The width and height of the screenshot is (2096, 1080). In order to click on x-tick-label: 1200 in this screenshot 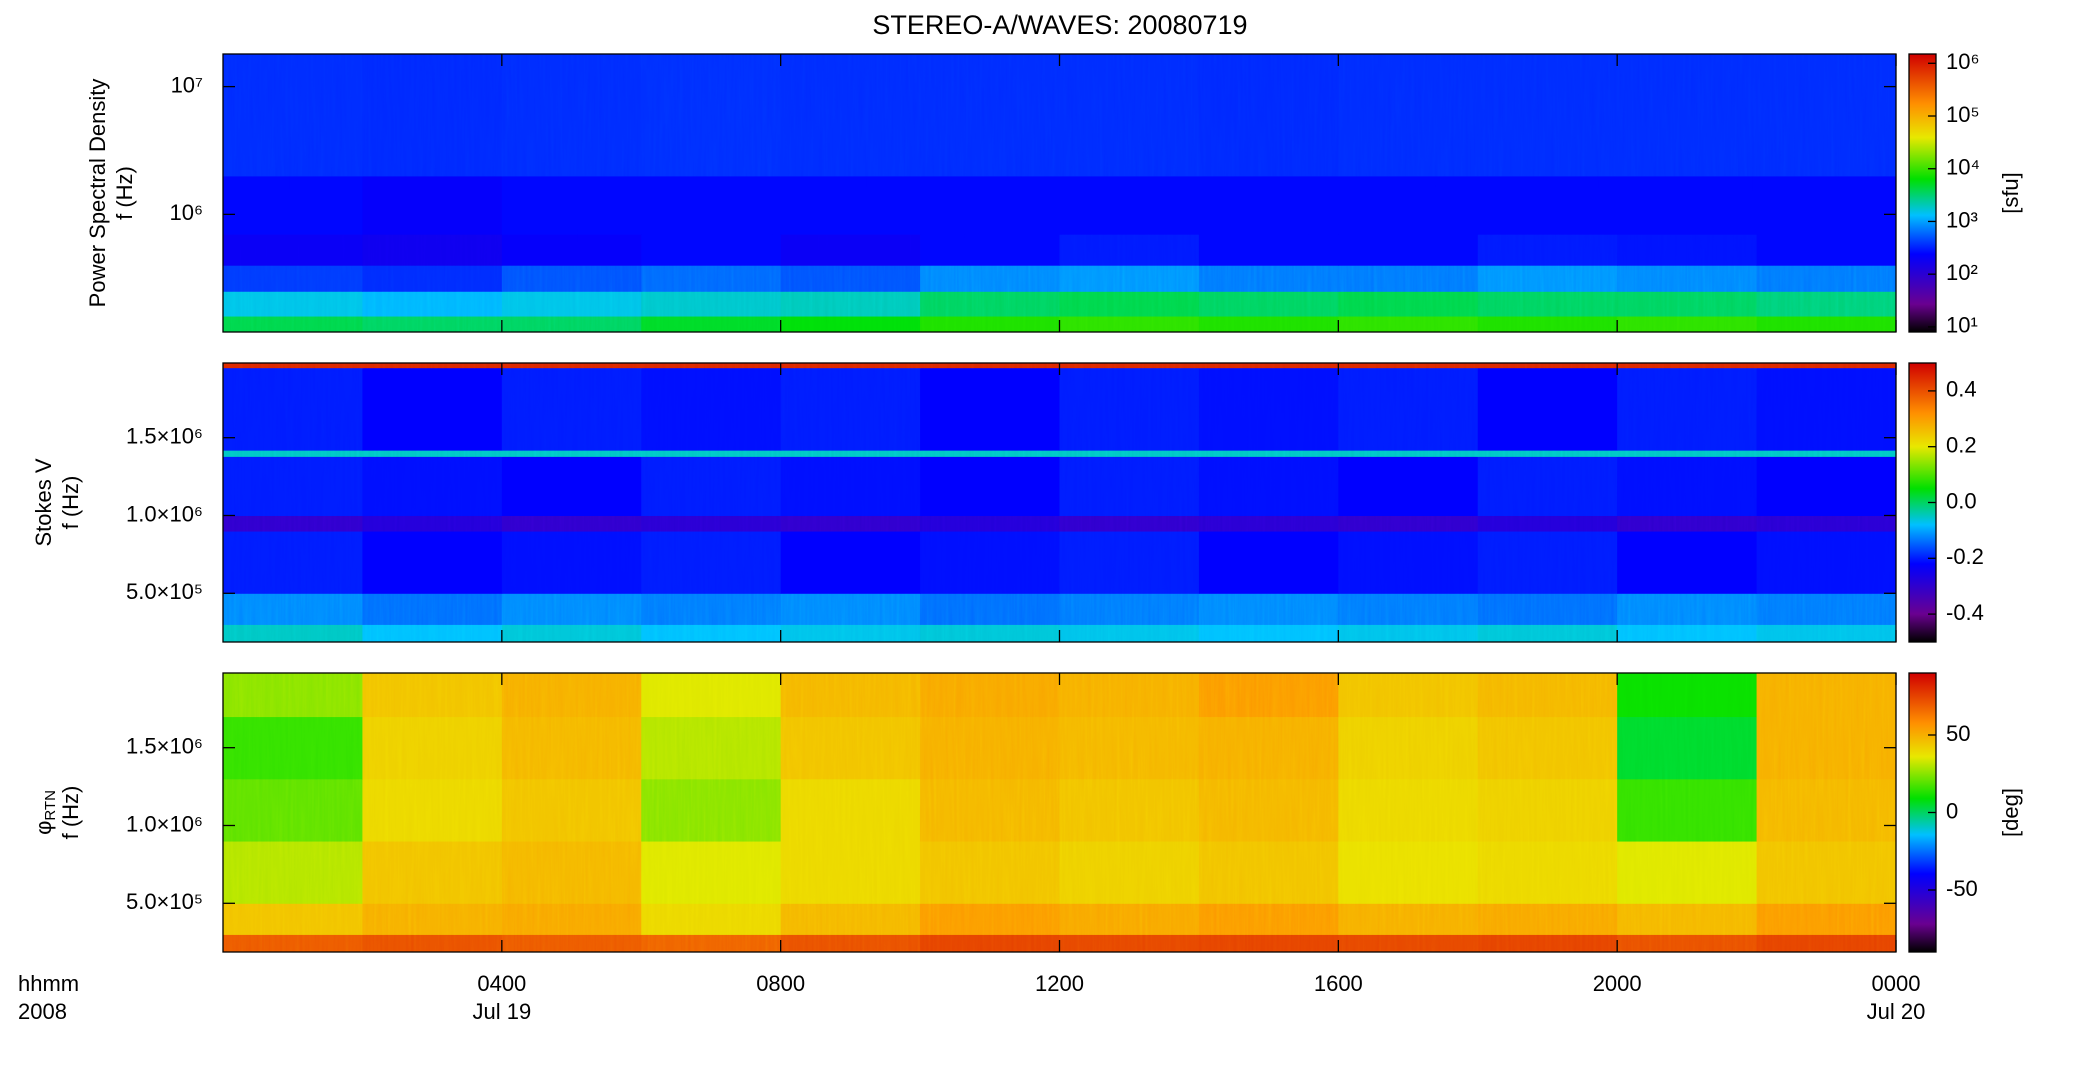, I will do `click(1059, 983)`.